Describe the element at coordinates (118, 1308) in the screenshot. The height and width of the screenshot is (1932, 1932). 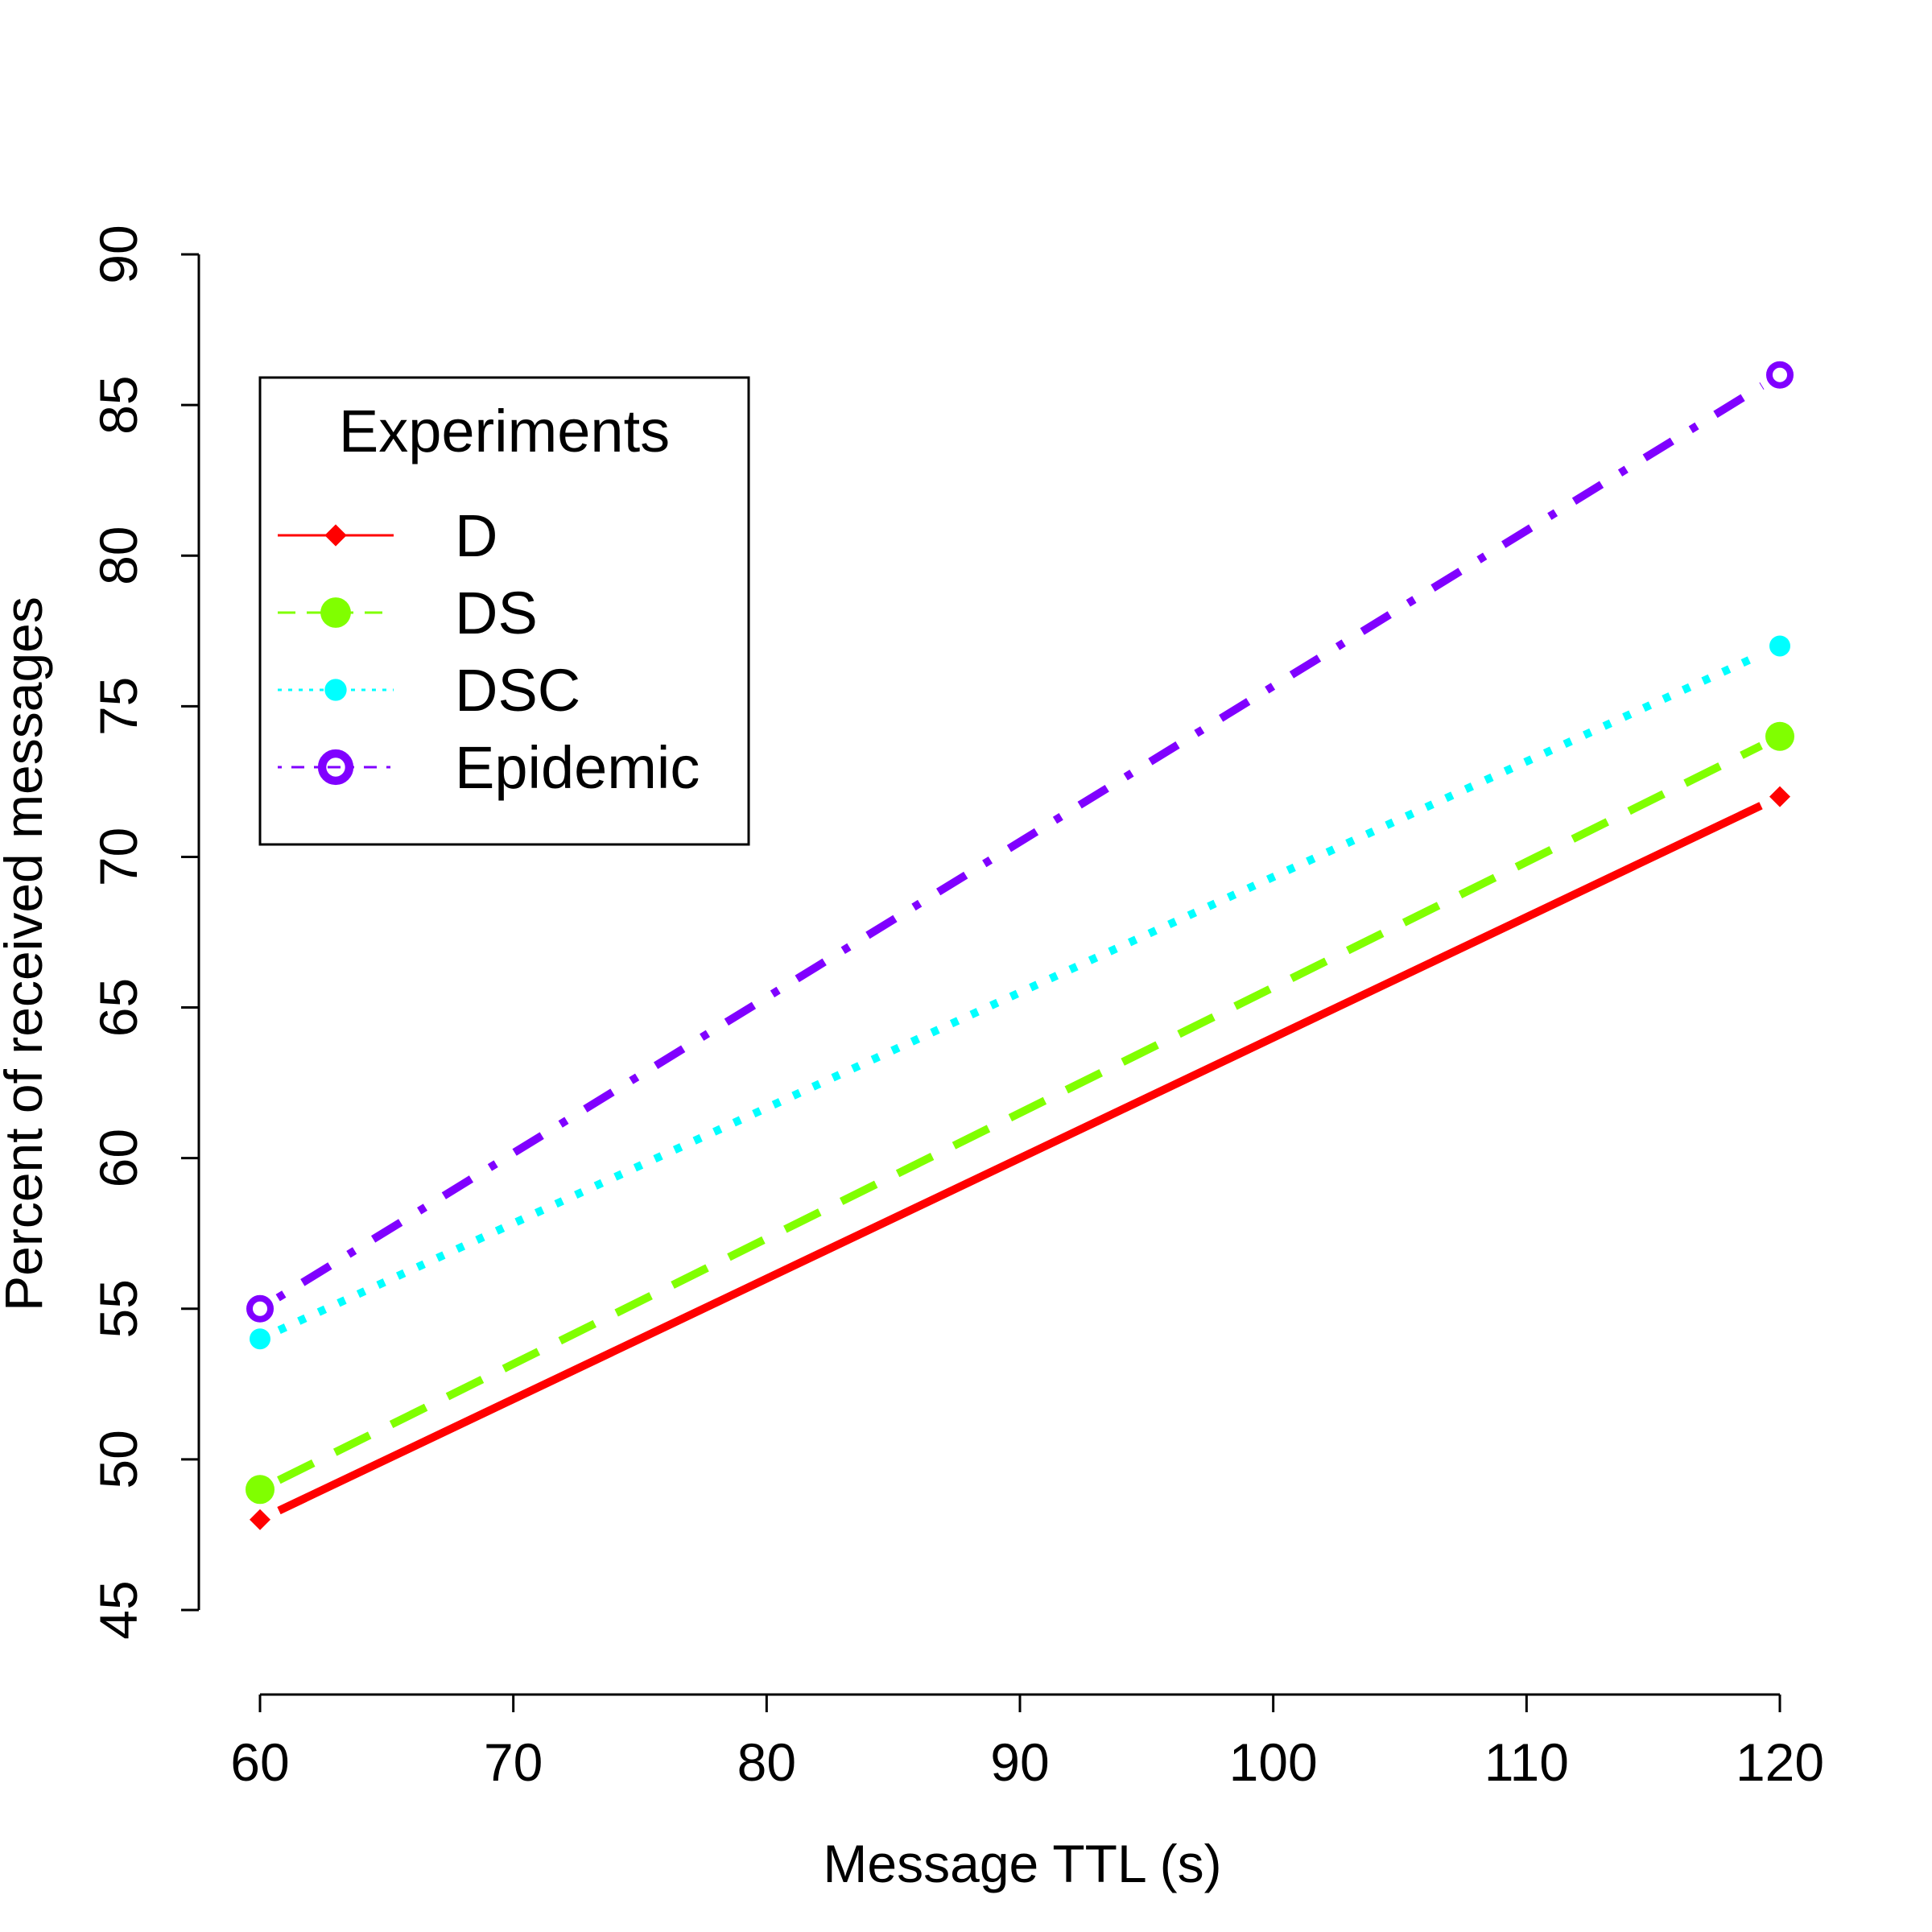
I see `y-tick-label: 55` at that location.